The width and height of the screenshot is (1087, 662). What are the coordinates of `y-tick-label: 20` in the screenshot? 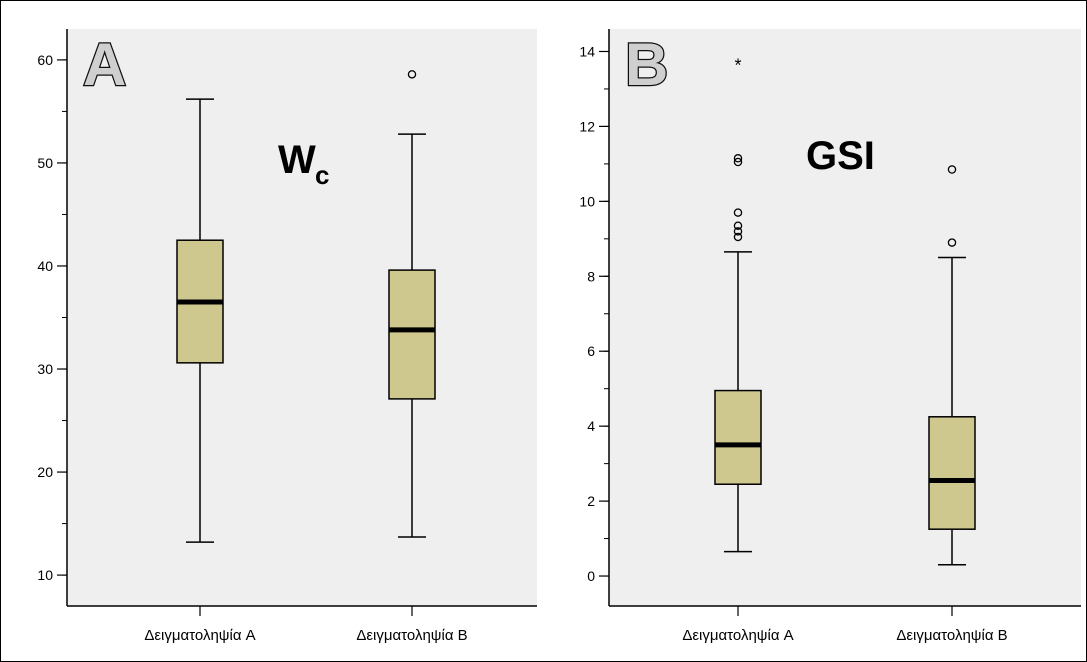 It's located at (45, 472).